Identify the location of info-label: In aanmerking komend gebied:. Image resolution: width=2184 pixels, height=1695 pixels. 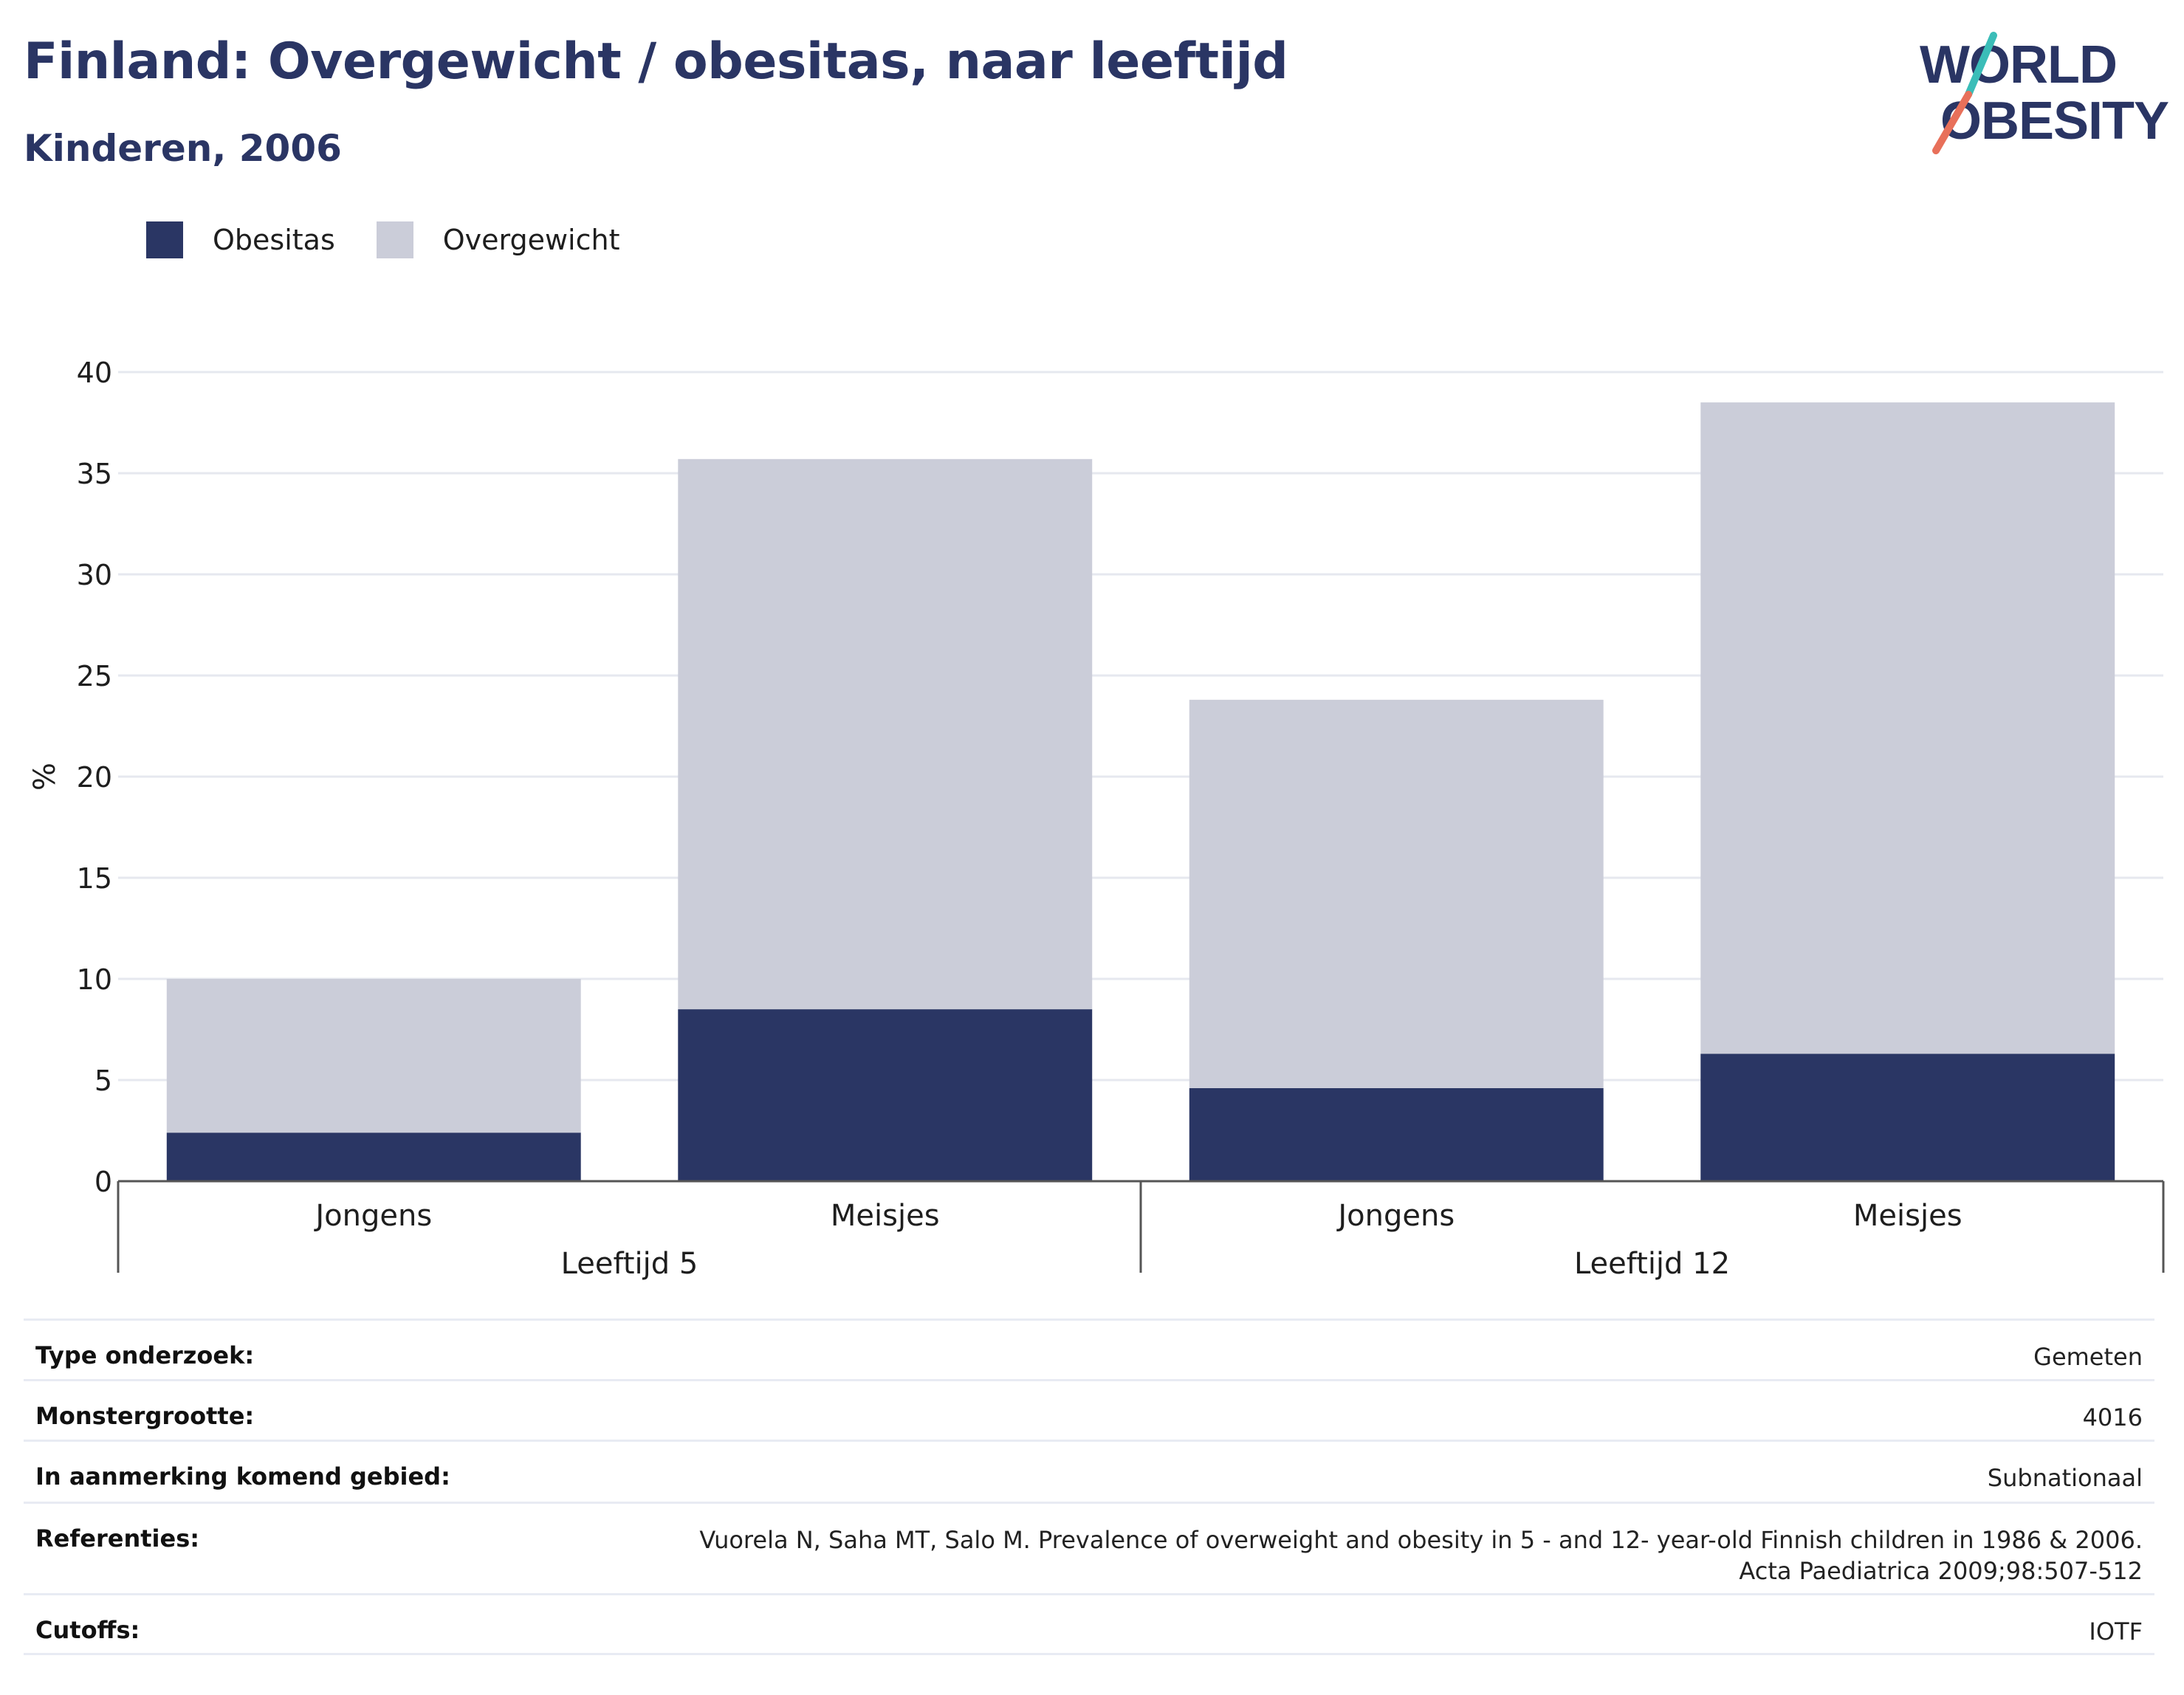
(243, 1476).